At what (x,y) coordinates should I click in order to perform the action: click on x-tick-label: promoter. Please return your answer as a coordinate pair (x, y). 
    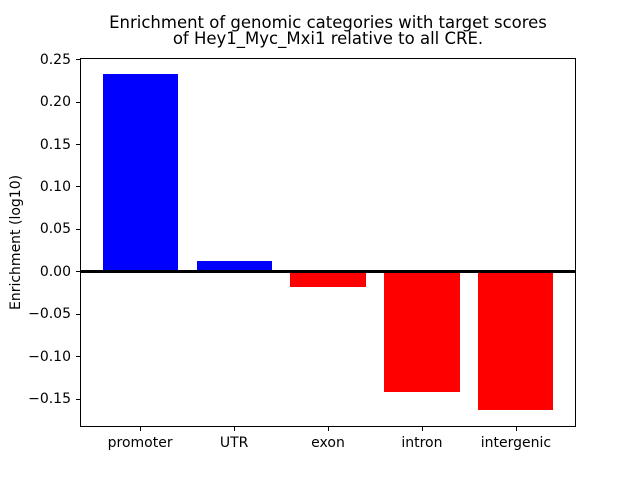
    Looking at the image, I should click on (140, 443).